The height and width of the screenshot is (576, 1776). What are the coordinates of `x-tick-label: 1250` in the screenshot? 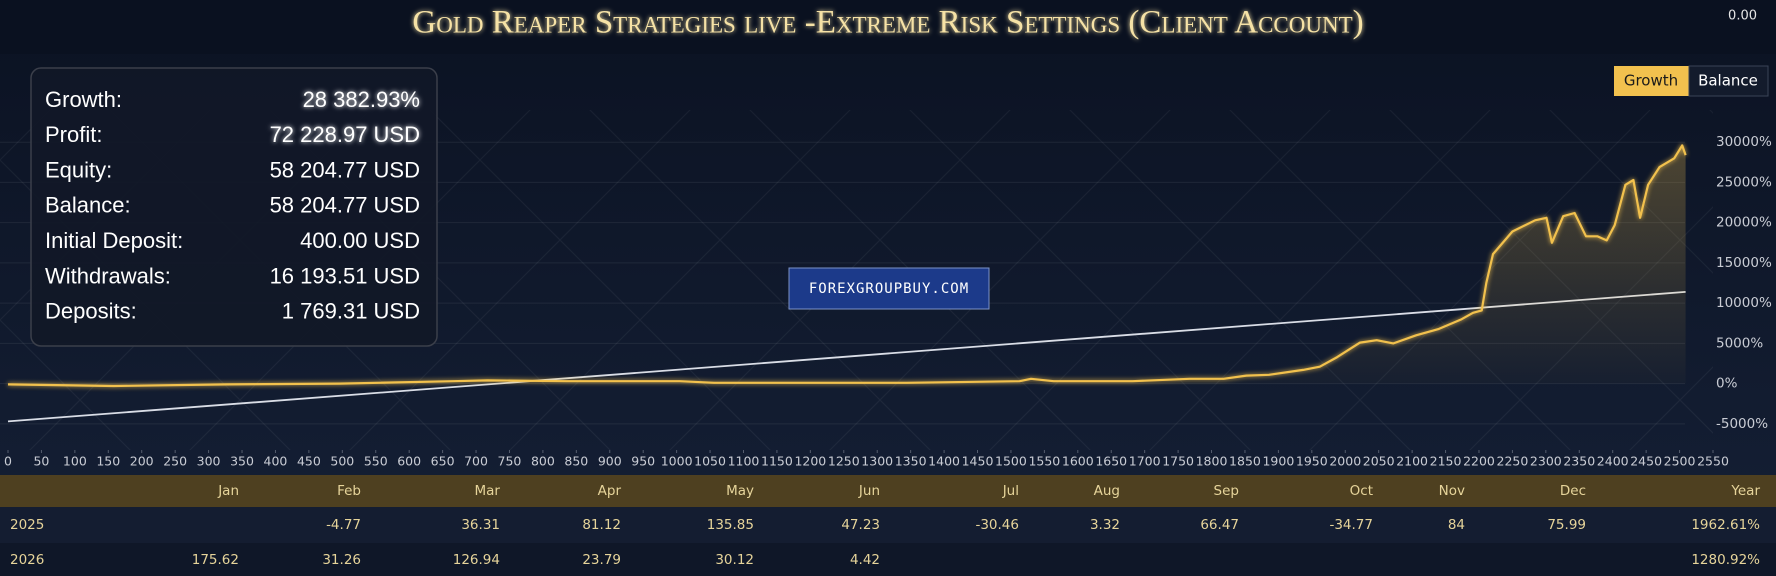 It's located at (844, 461).